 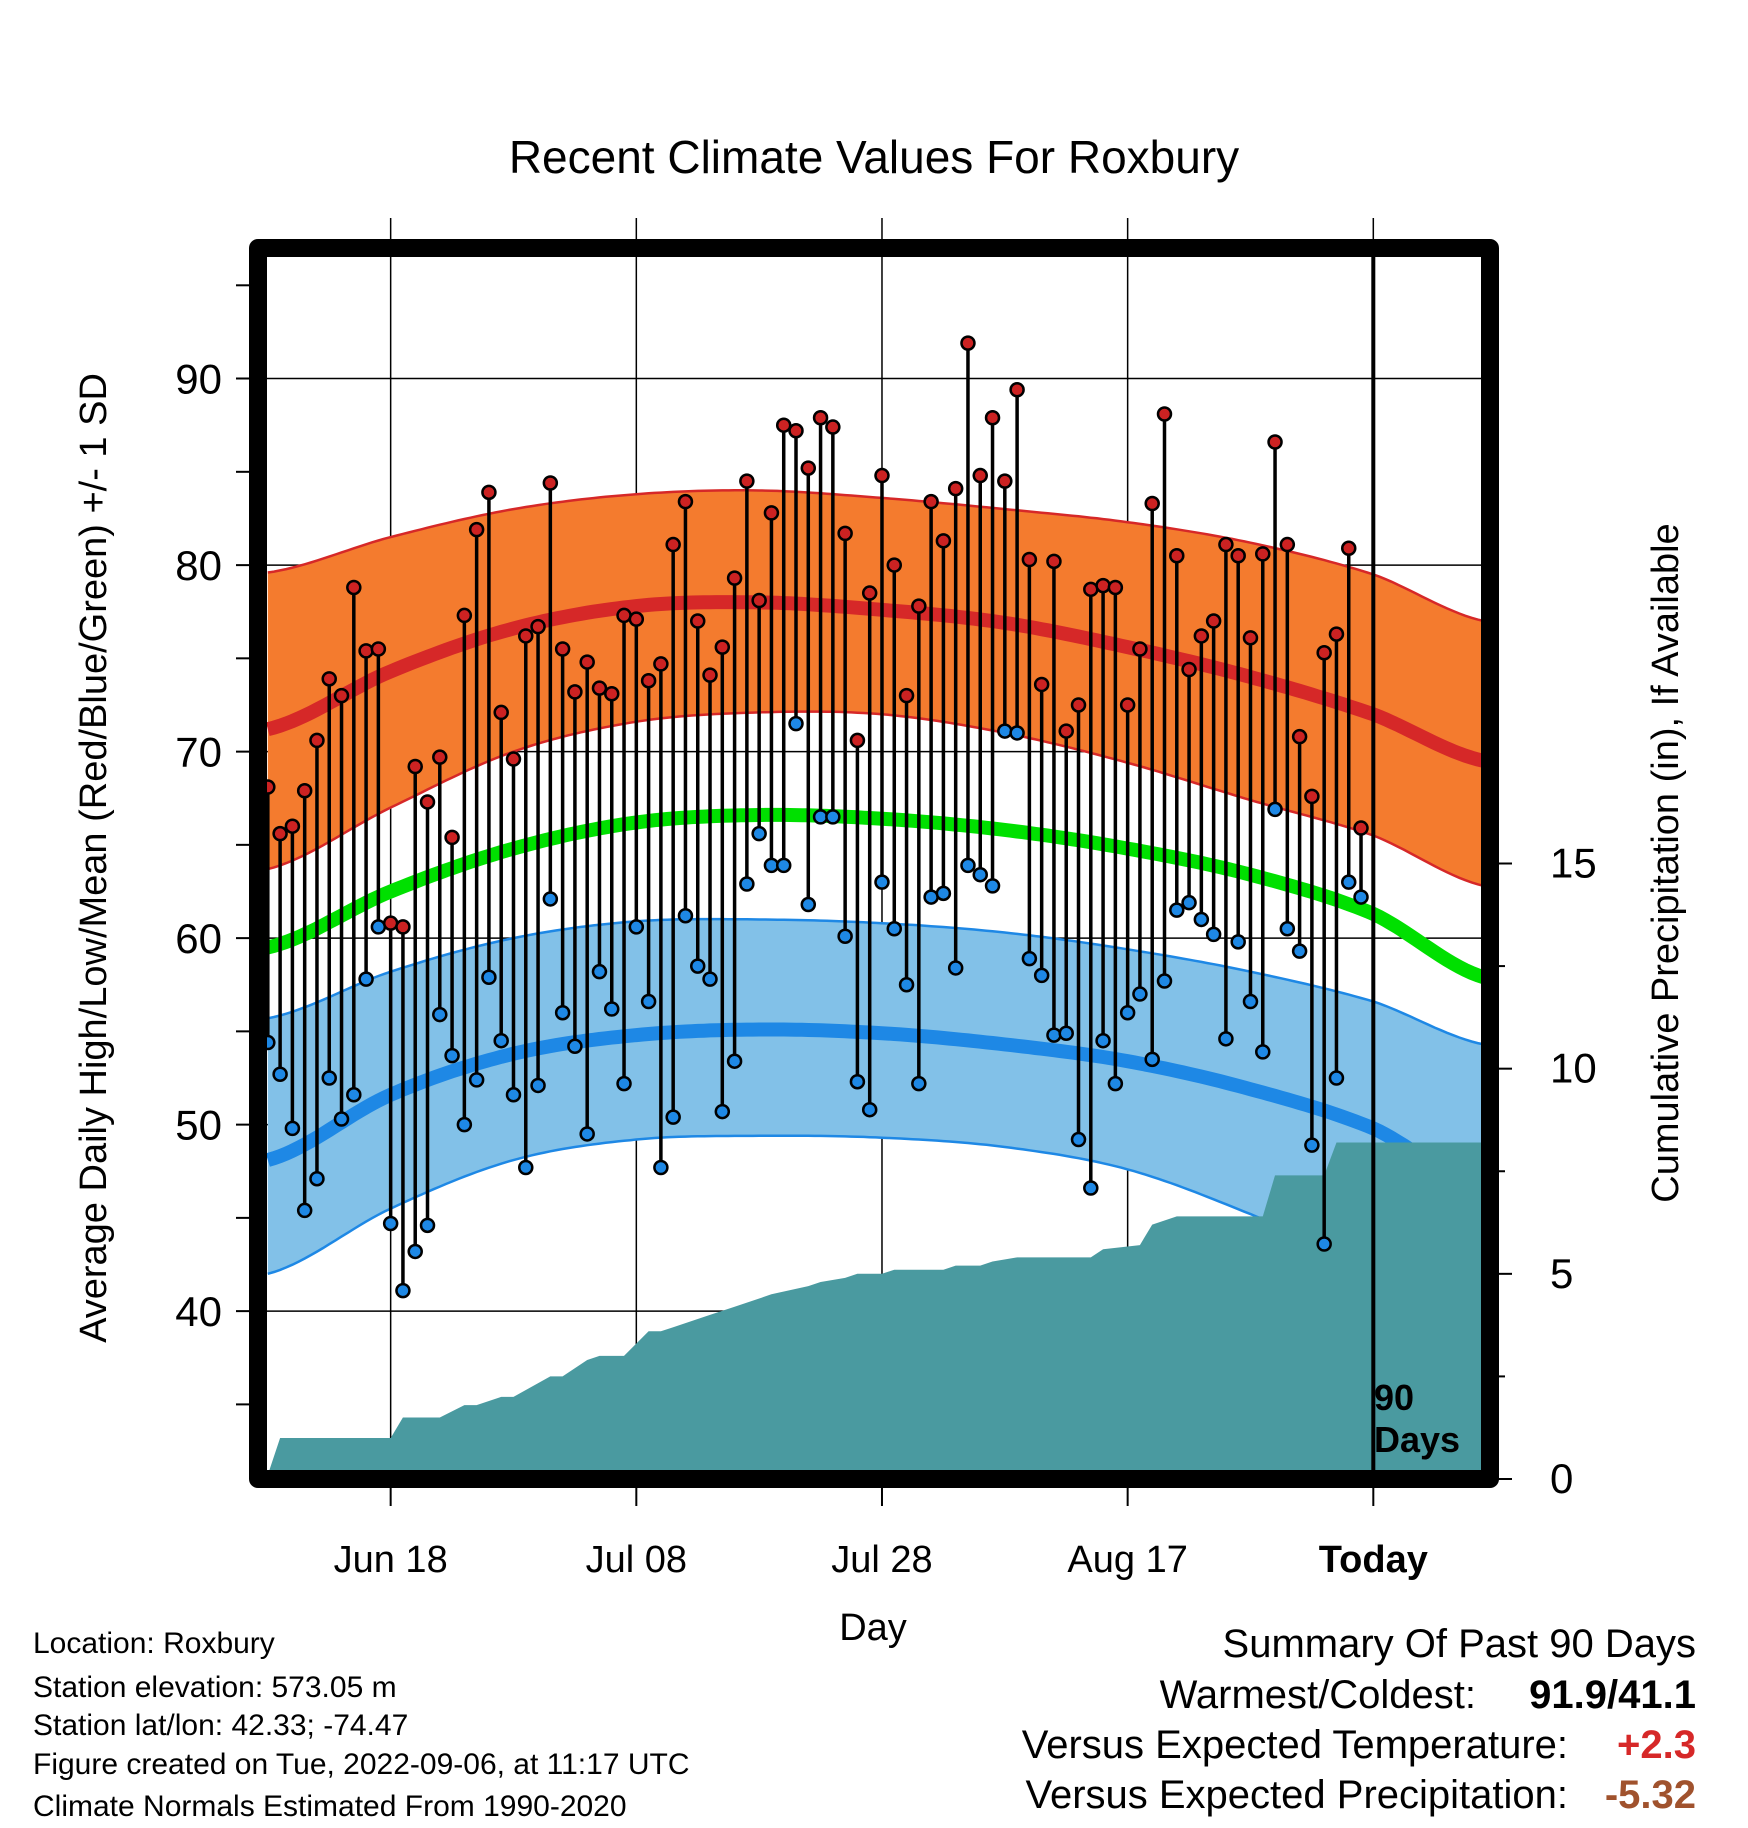 I want to click on mean-normal-line, so click(x=876, y=895).